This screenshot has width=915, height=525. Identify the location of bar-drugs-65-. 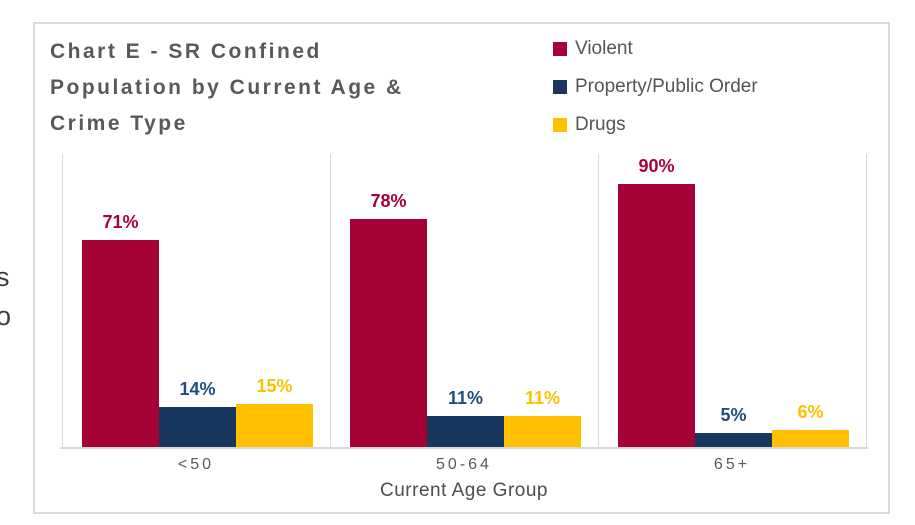
(810, 439).